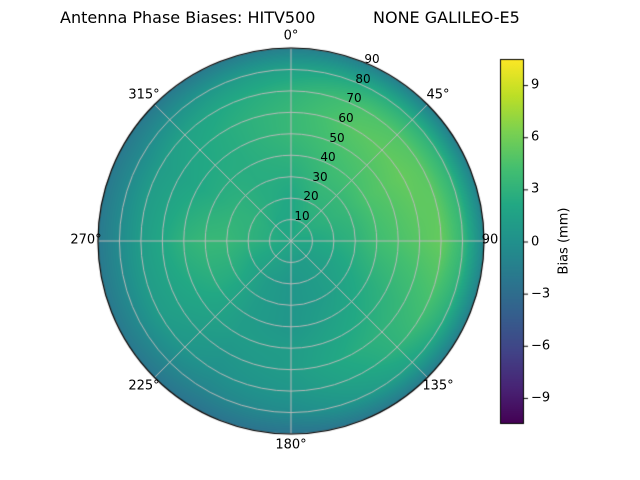  I want to click on colorbar-tick-label-6: 6, so click(535, 137).